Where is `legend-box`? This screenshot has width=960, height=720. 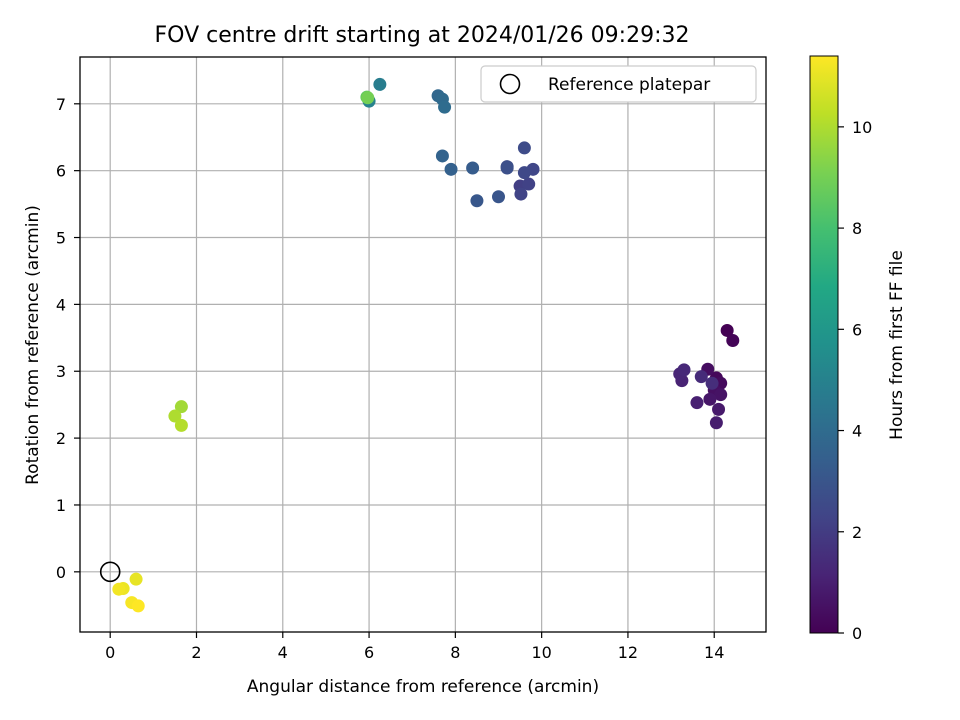
legend-box is located at coordinates (618, 84).